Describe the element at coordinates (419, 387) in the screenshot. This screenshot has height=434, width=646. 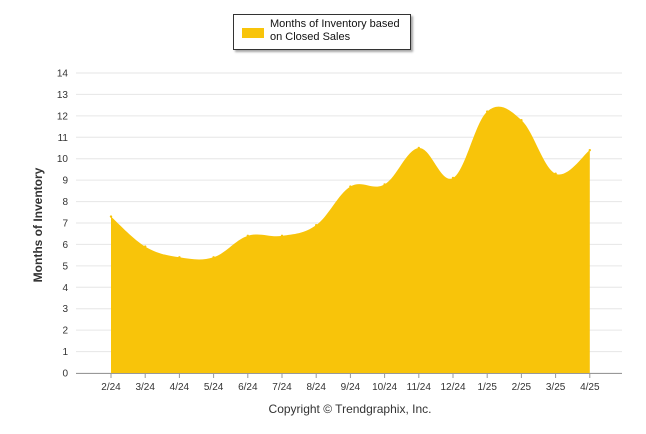
I see `x-tick-label: 11/24` at that location.